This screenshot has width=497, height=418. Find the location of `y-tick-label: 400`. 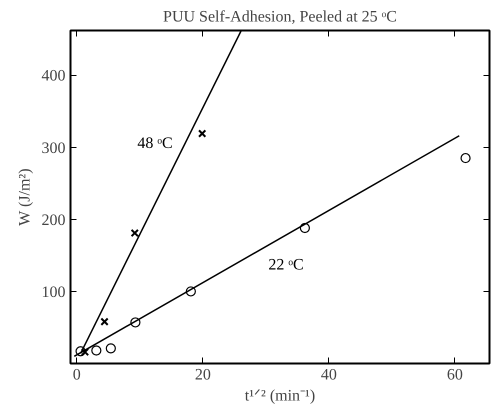

y-tick-label: 400 is located at coordinates (54, 76).